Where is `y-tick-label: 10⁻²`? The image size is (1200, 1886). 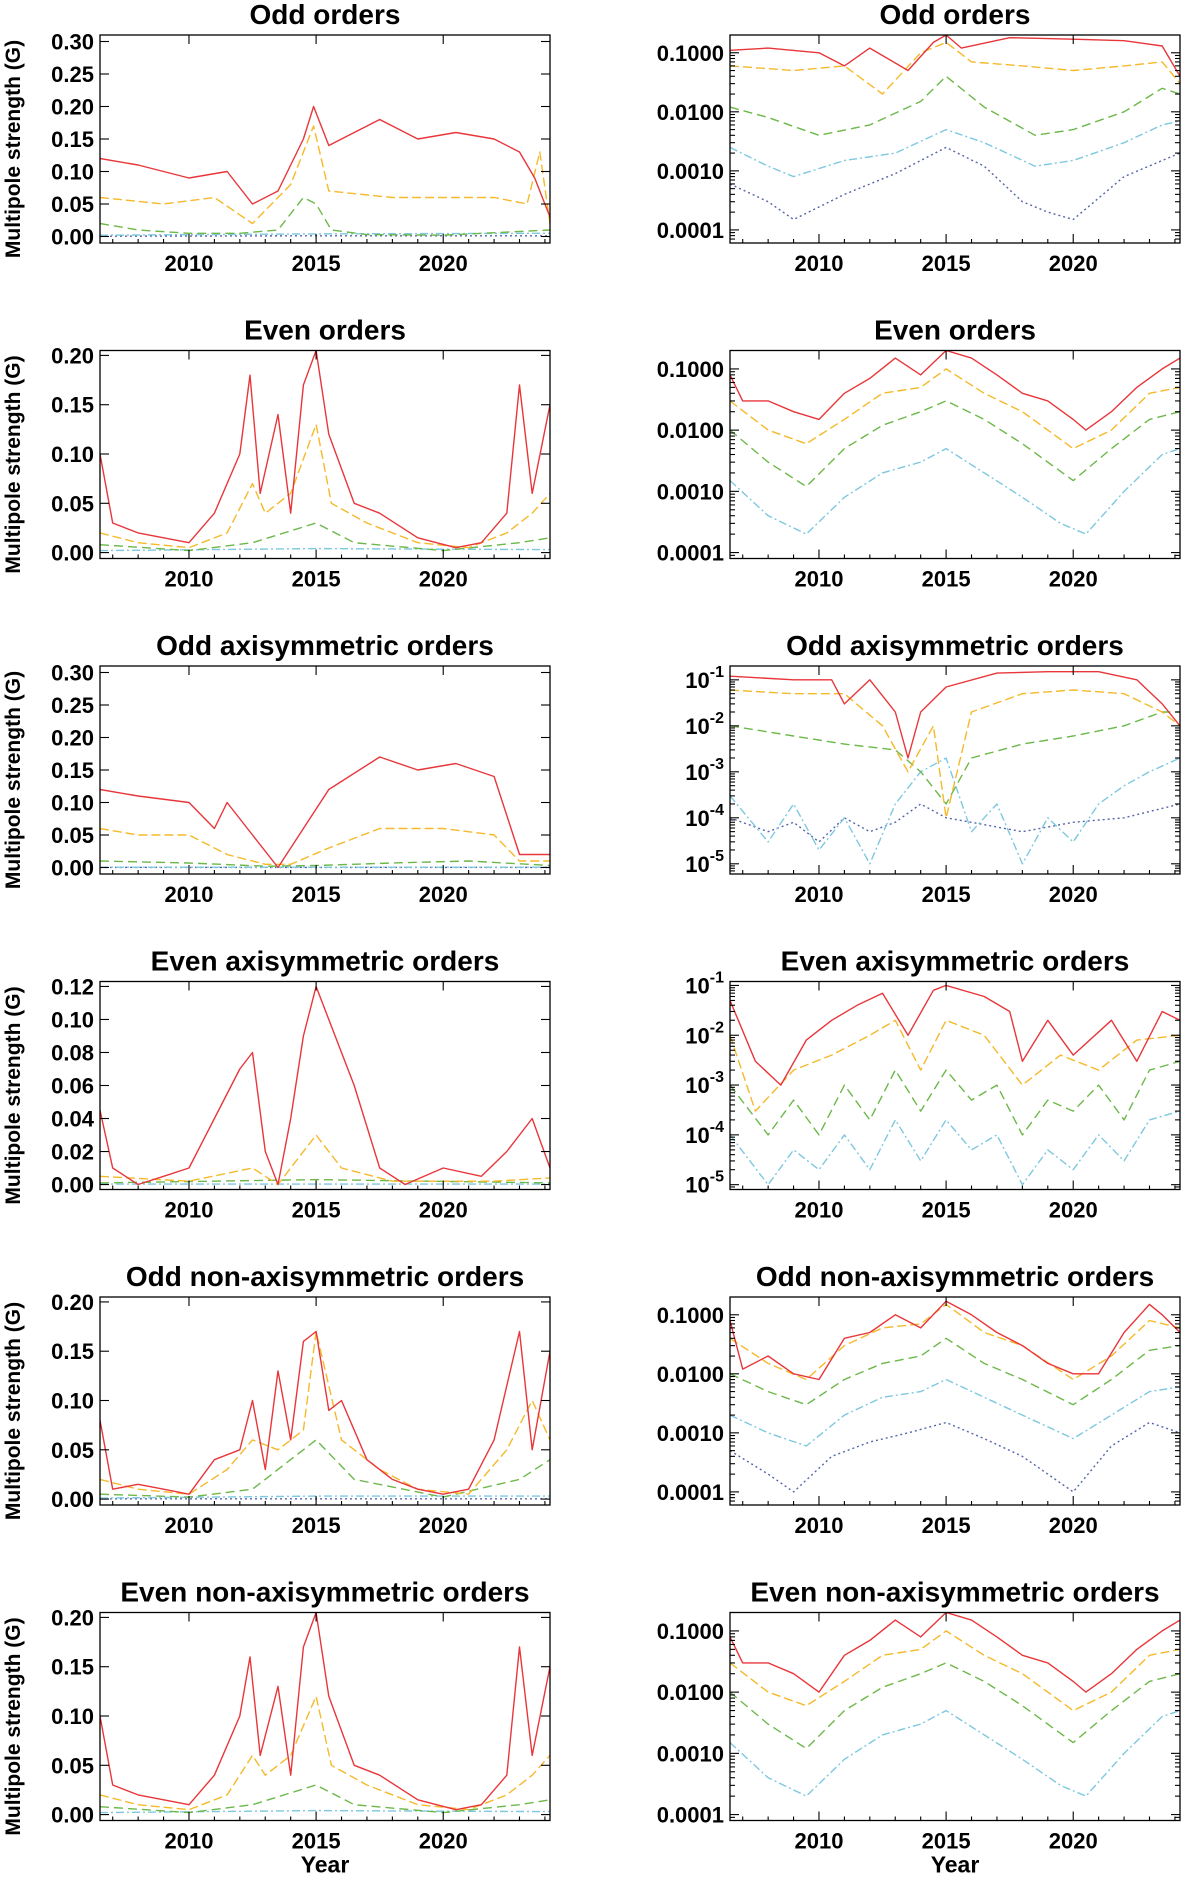 y-tick-label: 10⁻² is located at coordinates (704, 724).